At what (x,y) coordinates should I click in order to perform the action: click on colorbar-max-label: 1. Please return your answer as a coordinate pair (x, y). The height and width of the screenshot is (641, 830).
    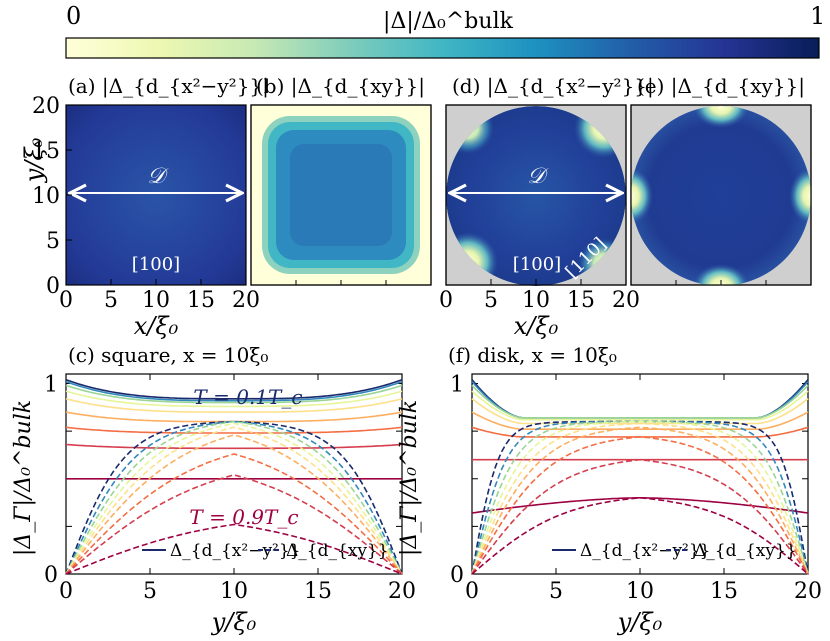
    Looking at the image, I should click on (817, 16).